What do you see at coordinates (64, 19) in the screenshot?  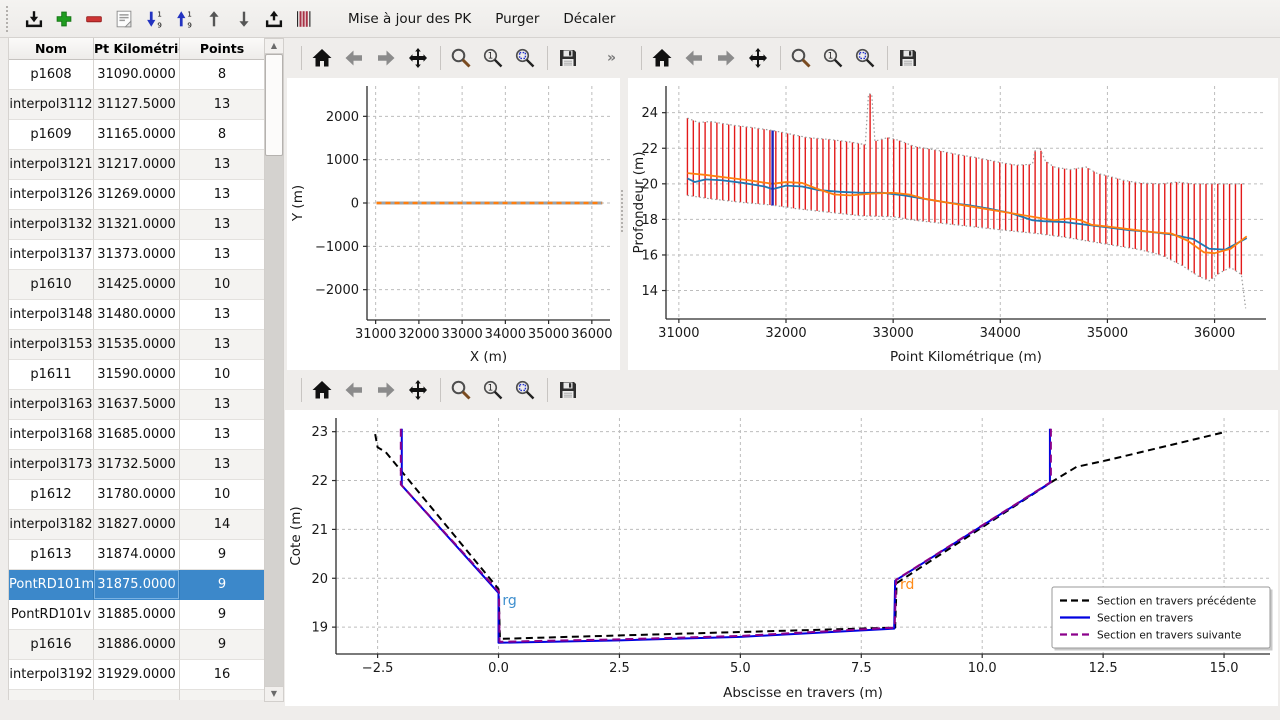 I see `add-button` at bounding box center [64, 19].